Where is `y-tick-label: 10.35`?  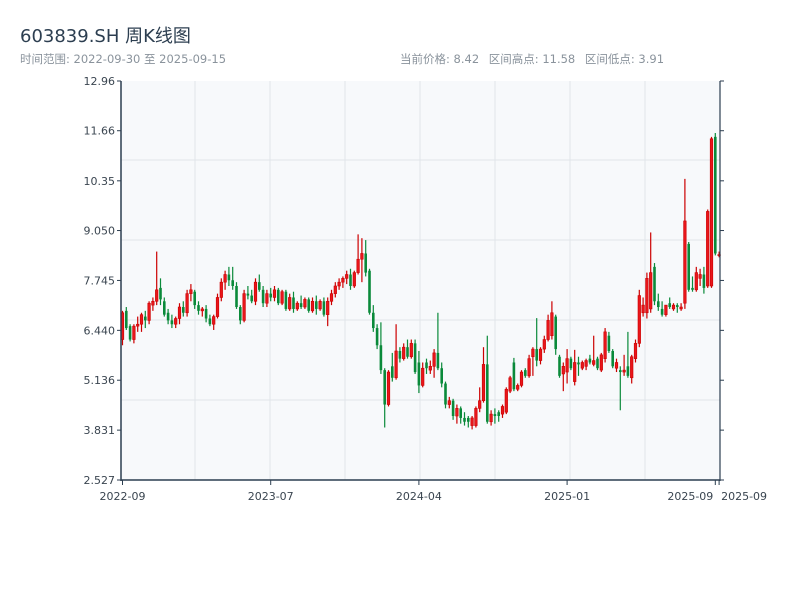
y-tick-label: 10.35 is located at coordinates (100, 181).